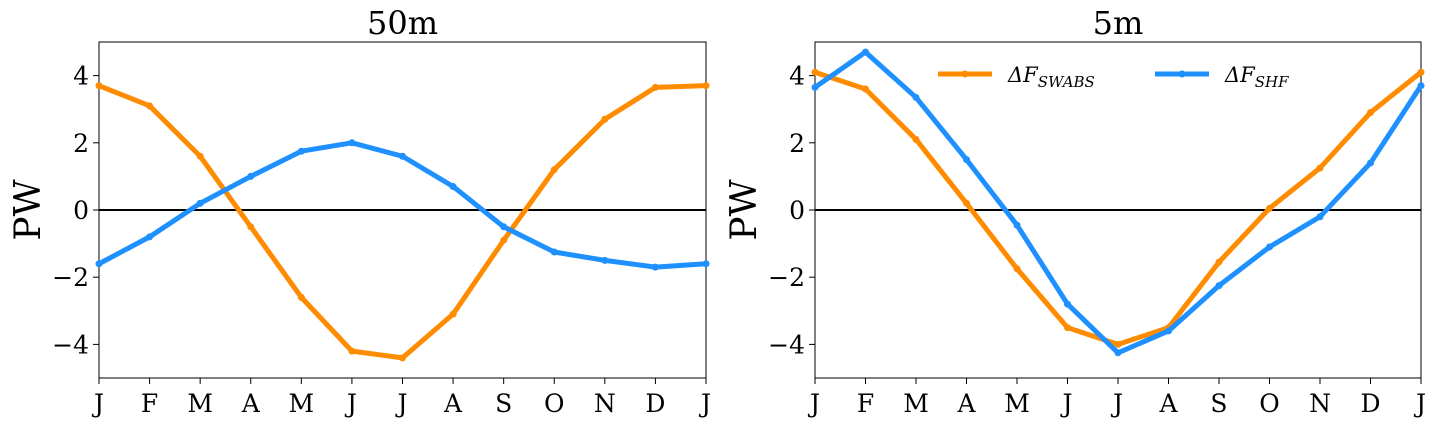  What do you see at coordinates (1272, 82) in the screenshot?
I see `legend-label-subscript: SHF` at bounding box center [1272, 82].